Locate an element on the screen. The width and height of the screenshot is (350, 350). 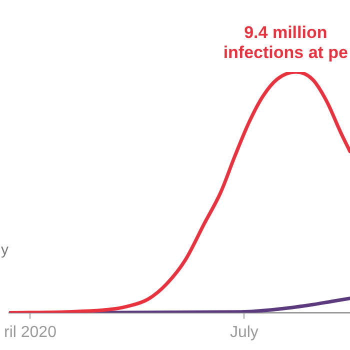
x-tick-label: July is located at coordinates (244, 332).